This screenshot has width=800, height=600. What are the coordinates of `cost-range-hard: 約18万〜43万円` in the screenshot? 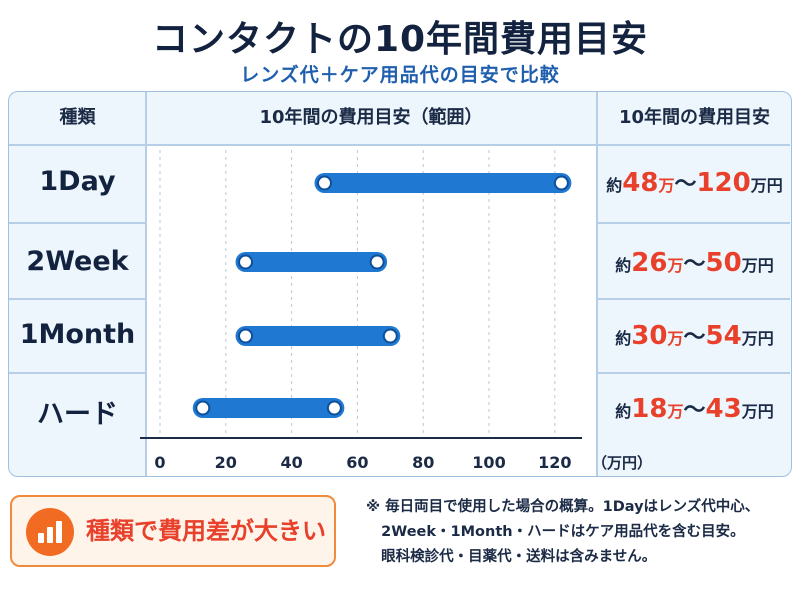 It's located at (694, 409).